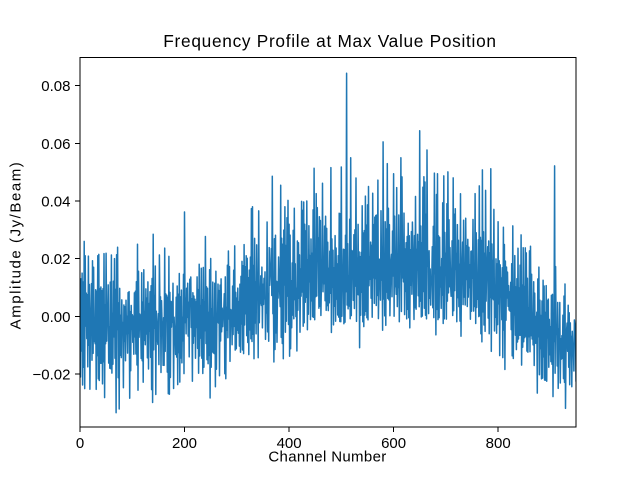 This screenshot has height=480, width=640. Describe the element at coordinates (289, 443) in the screenshot. I see `svg-text: 400` at that location.